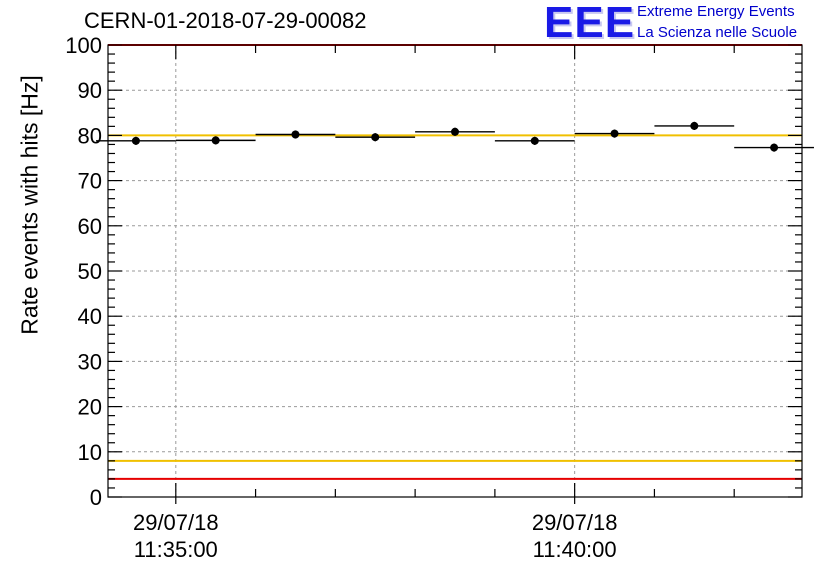 Image resolution: width=836 pixels, height=572 pixels. I want to click on y-tick-label: 80, so click(90, 135).